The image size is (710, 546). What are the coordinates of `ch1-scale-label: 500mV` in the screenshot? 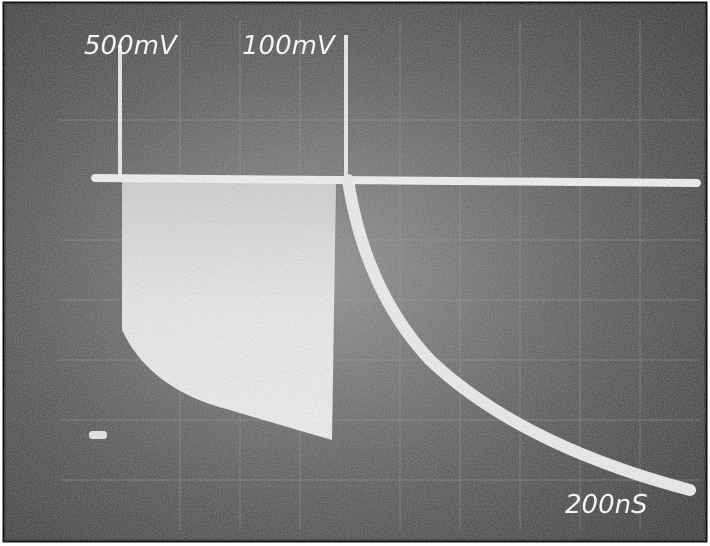 It's located at (131, 46).